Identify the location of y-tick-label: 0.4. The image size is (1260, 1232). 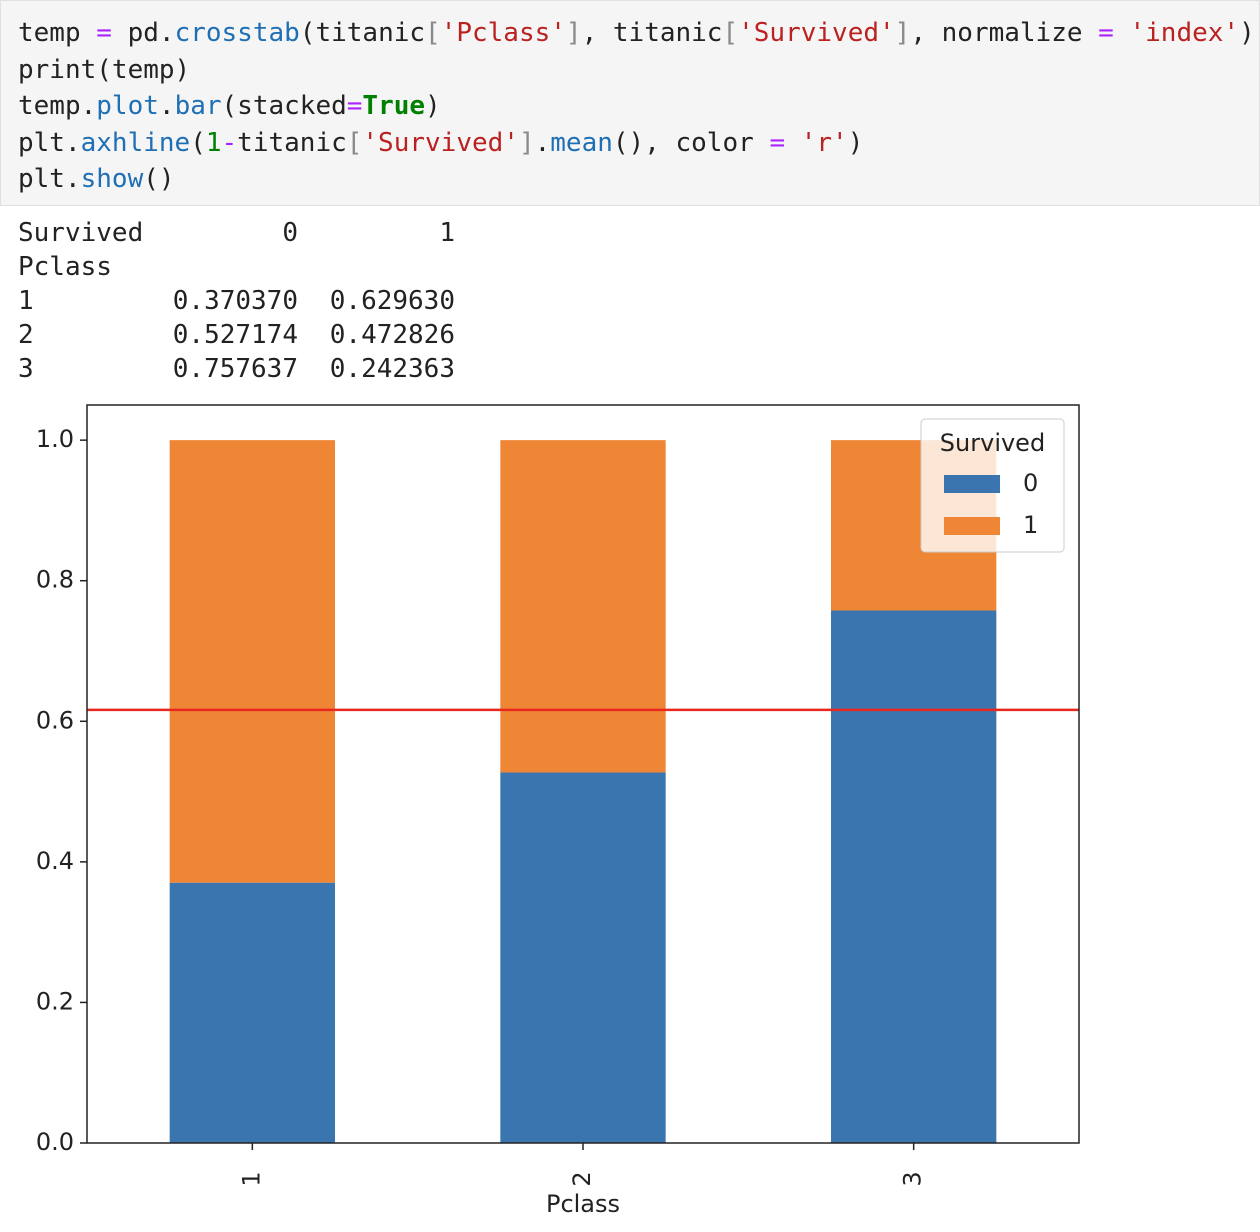
(55, 861).